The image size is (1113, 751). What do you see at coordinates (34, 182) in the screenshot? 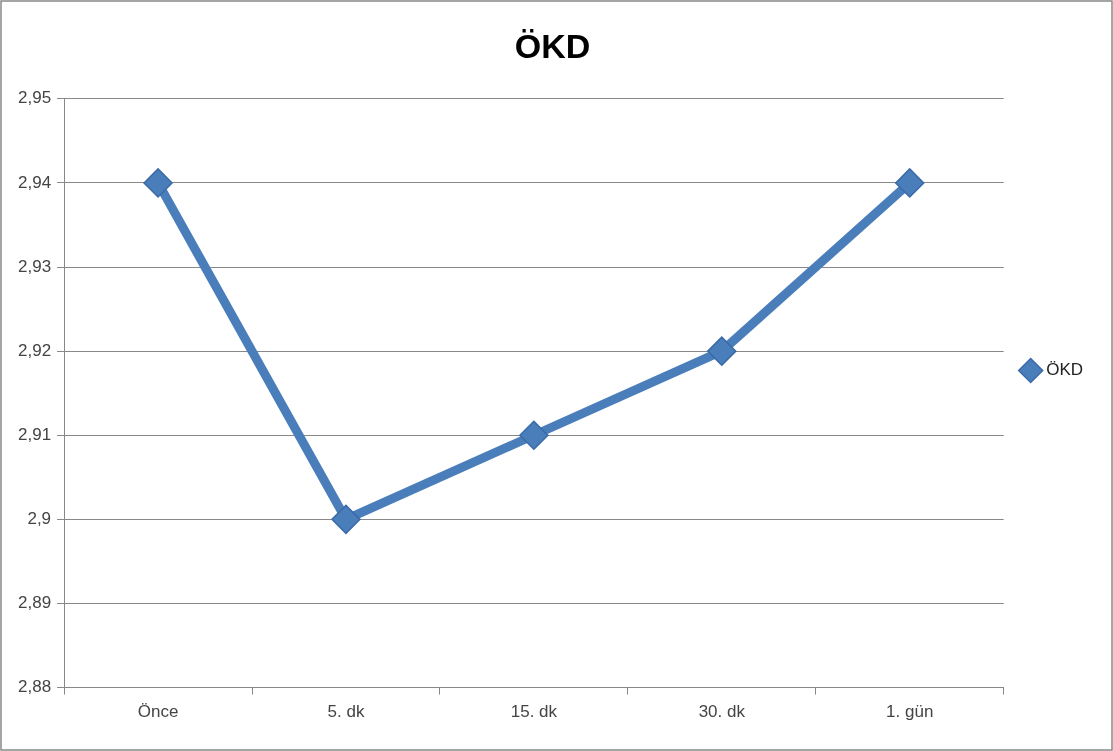
I see `y-tick-label: 2,94` at bounding box center [34, 182].